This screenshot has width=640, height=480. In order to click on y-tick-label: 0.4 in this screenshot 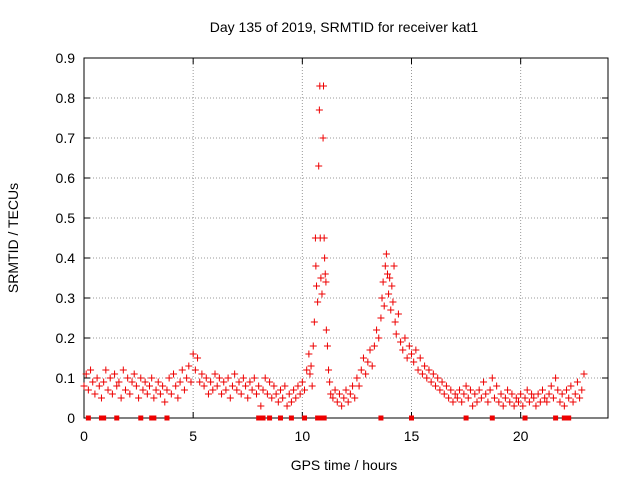, I will do `click(66, 258)`.